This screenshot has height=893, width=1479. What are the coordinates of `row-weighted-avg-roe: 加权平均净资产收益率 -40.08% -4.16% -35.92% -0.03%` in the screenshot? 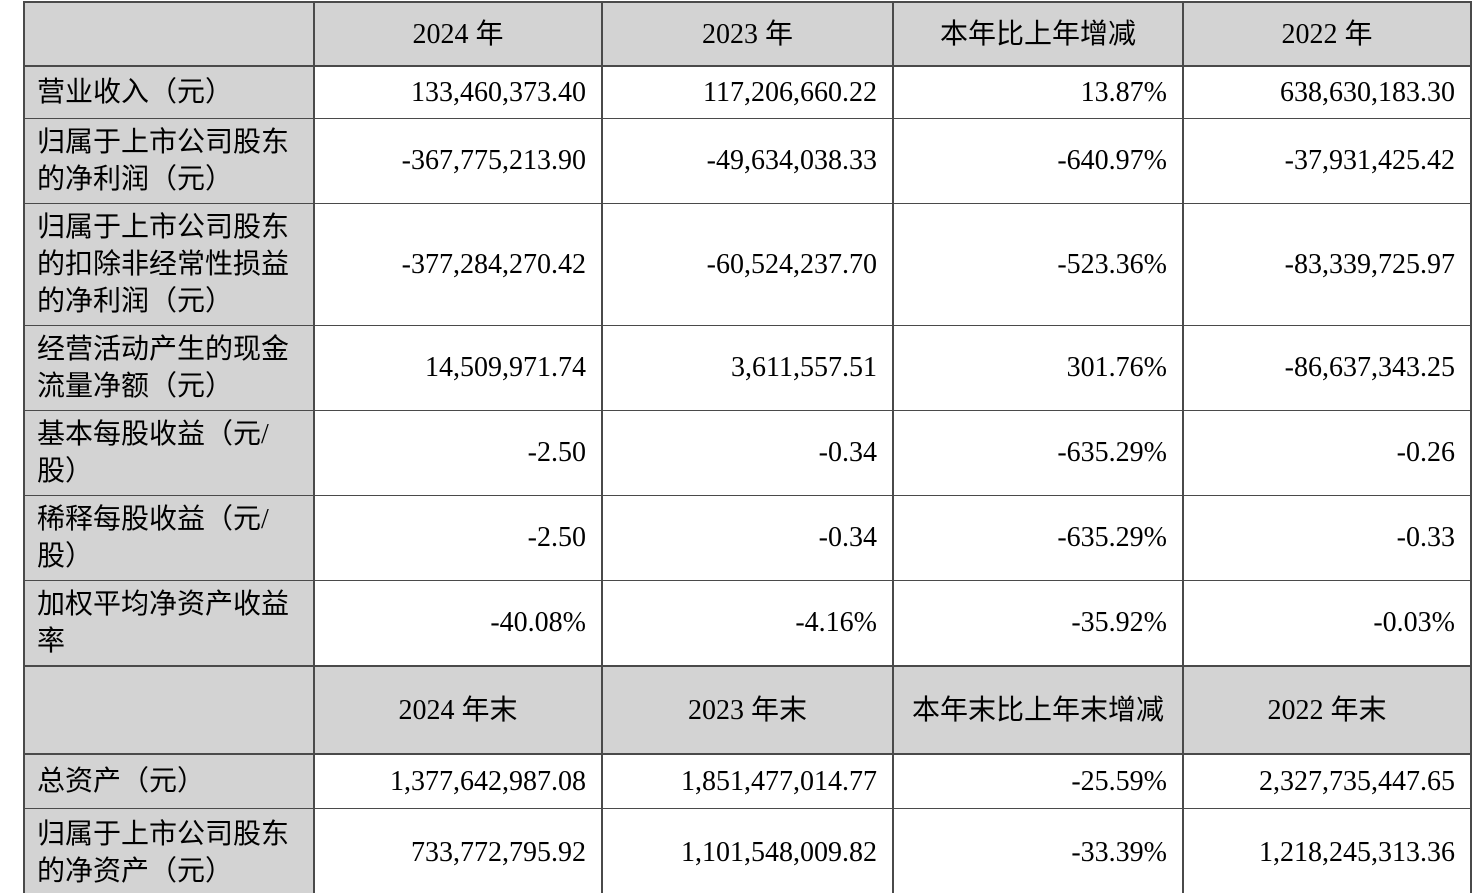 It's located at (747, 623).